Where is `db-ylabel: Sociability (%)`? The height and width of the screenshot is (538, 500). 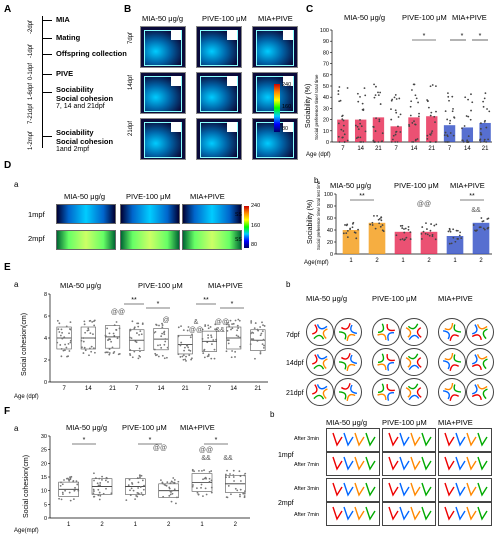
db-ylabel: Sociability (%) is located at coordinates (310, 222).